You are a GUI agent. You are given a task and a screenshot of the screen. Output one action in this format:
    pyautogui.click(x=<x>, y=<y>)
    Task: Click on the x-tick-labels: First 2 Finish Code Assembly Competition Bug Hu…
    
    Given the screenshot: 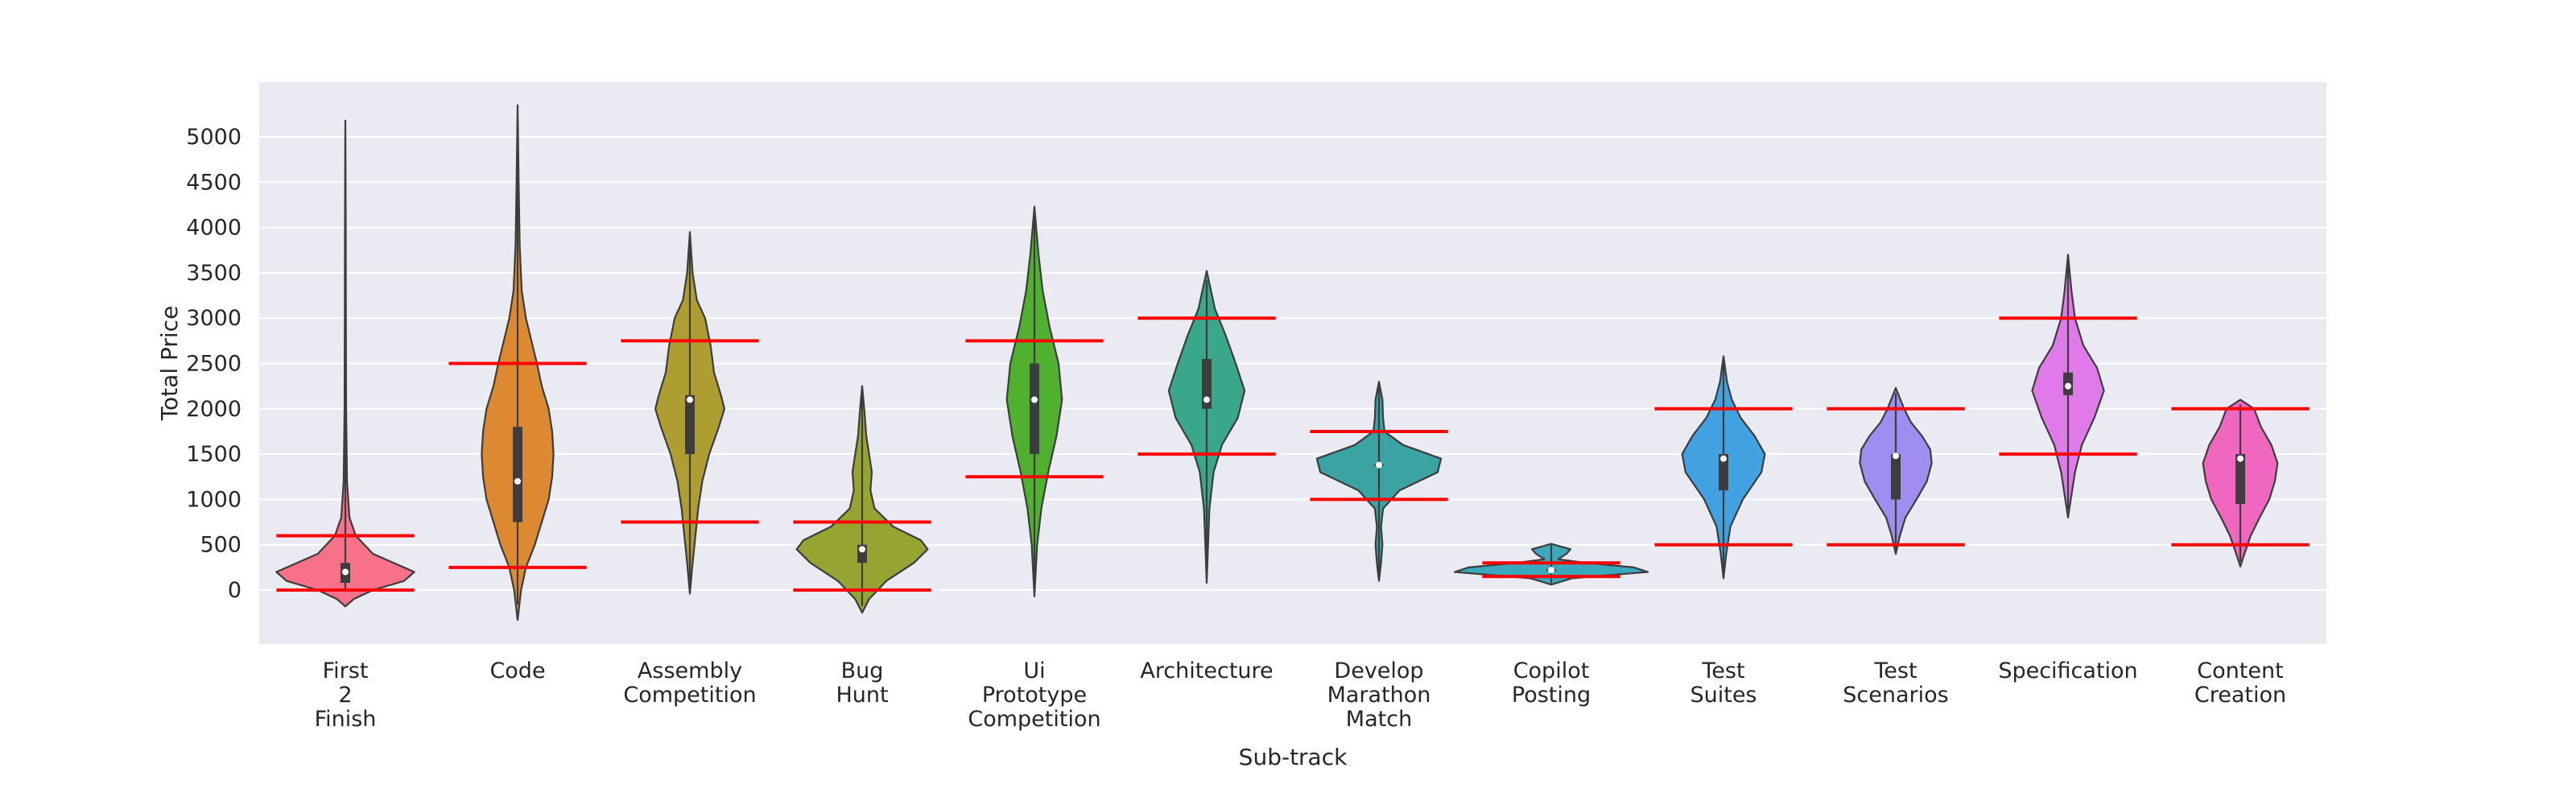 What is the action you would take?
    pyautogui.click(x=1301, y=695)
    